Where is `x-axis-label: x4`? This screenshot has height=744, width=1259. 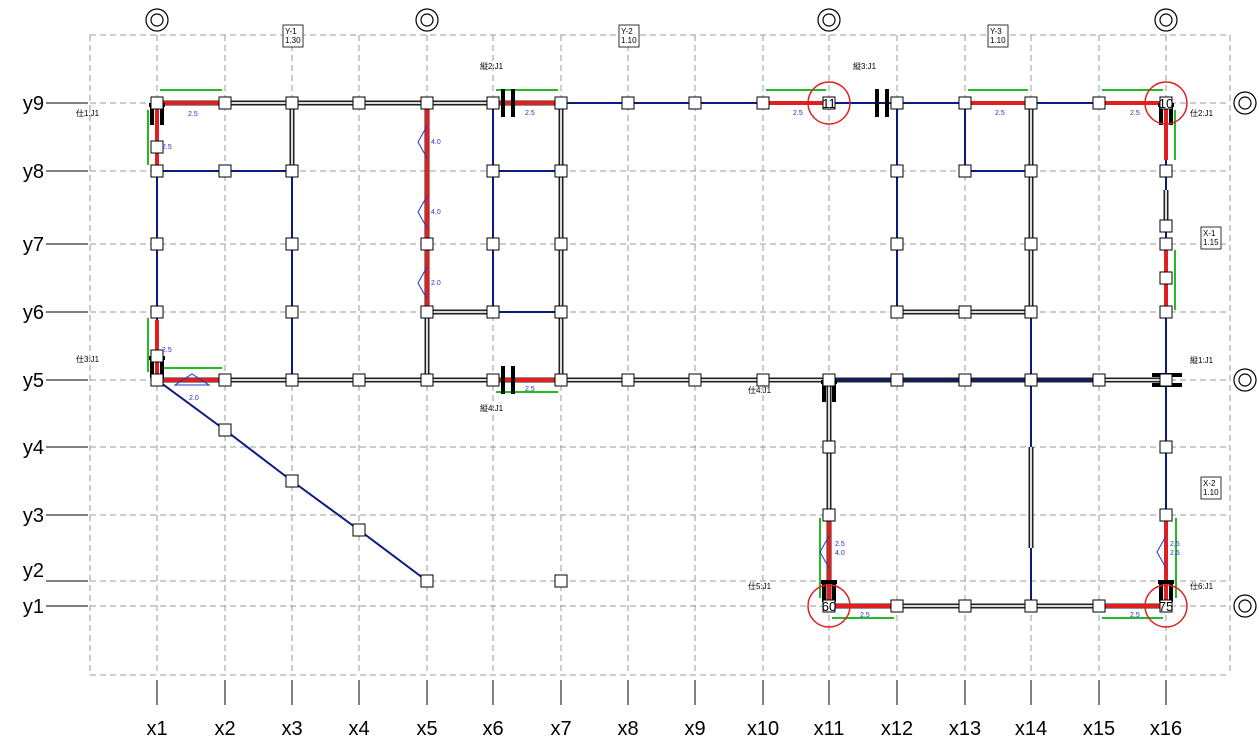 x-axis-label: x4 is located at coordinates (358, 729).